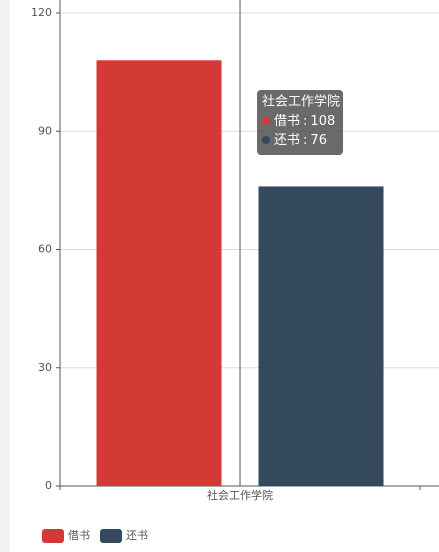 Image resolution: width=439 pixels, height=552 pixels. What do you see at coordinates (41, 12) in the screenshot?
I see `y-tick-label: 120` at bounding box center [41, 12].